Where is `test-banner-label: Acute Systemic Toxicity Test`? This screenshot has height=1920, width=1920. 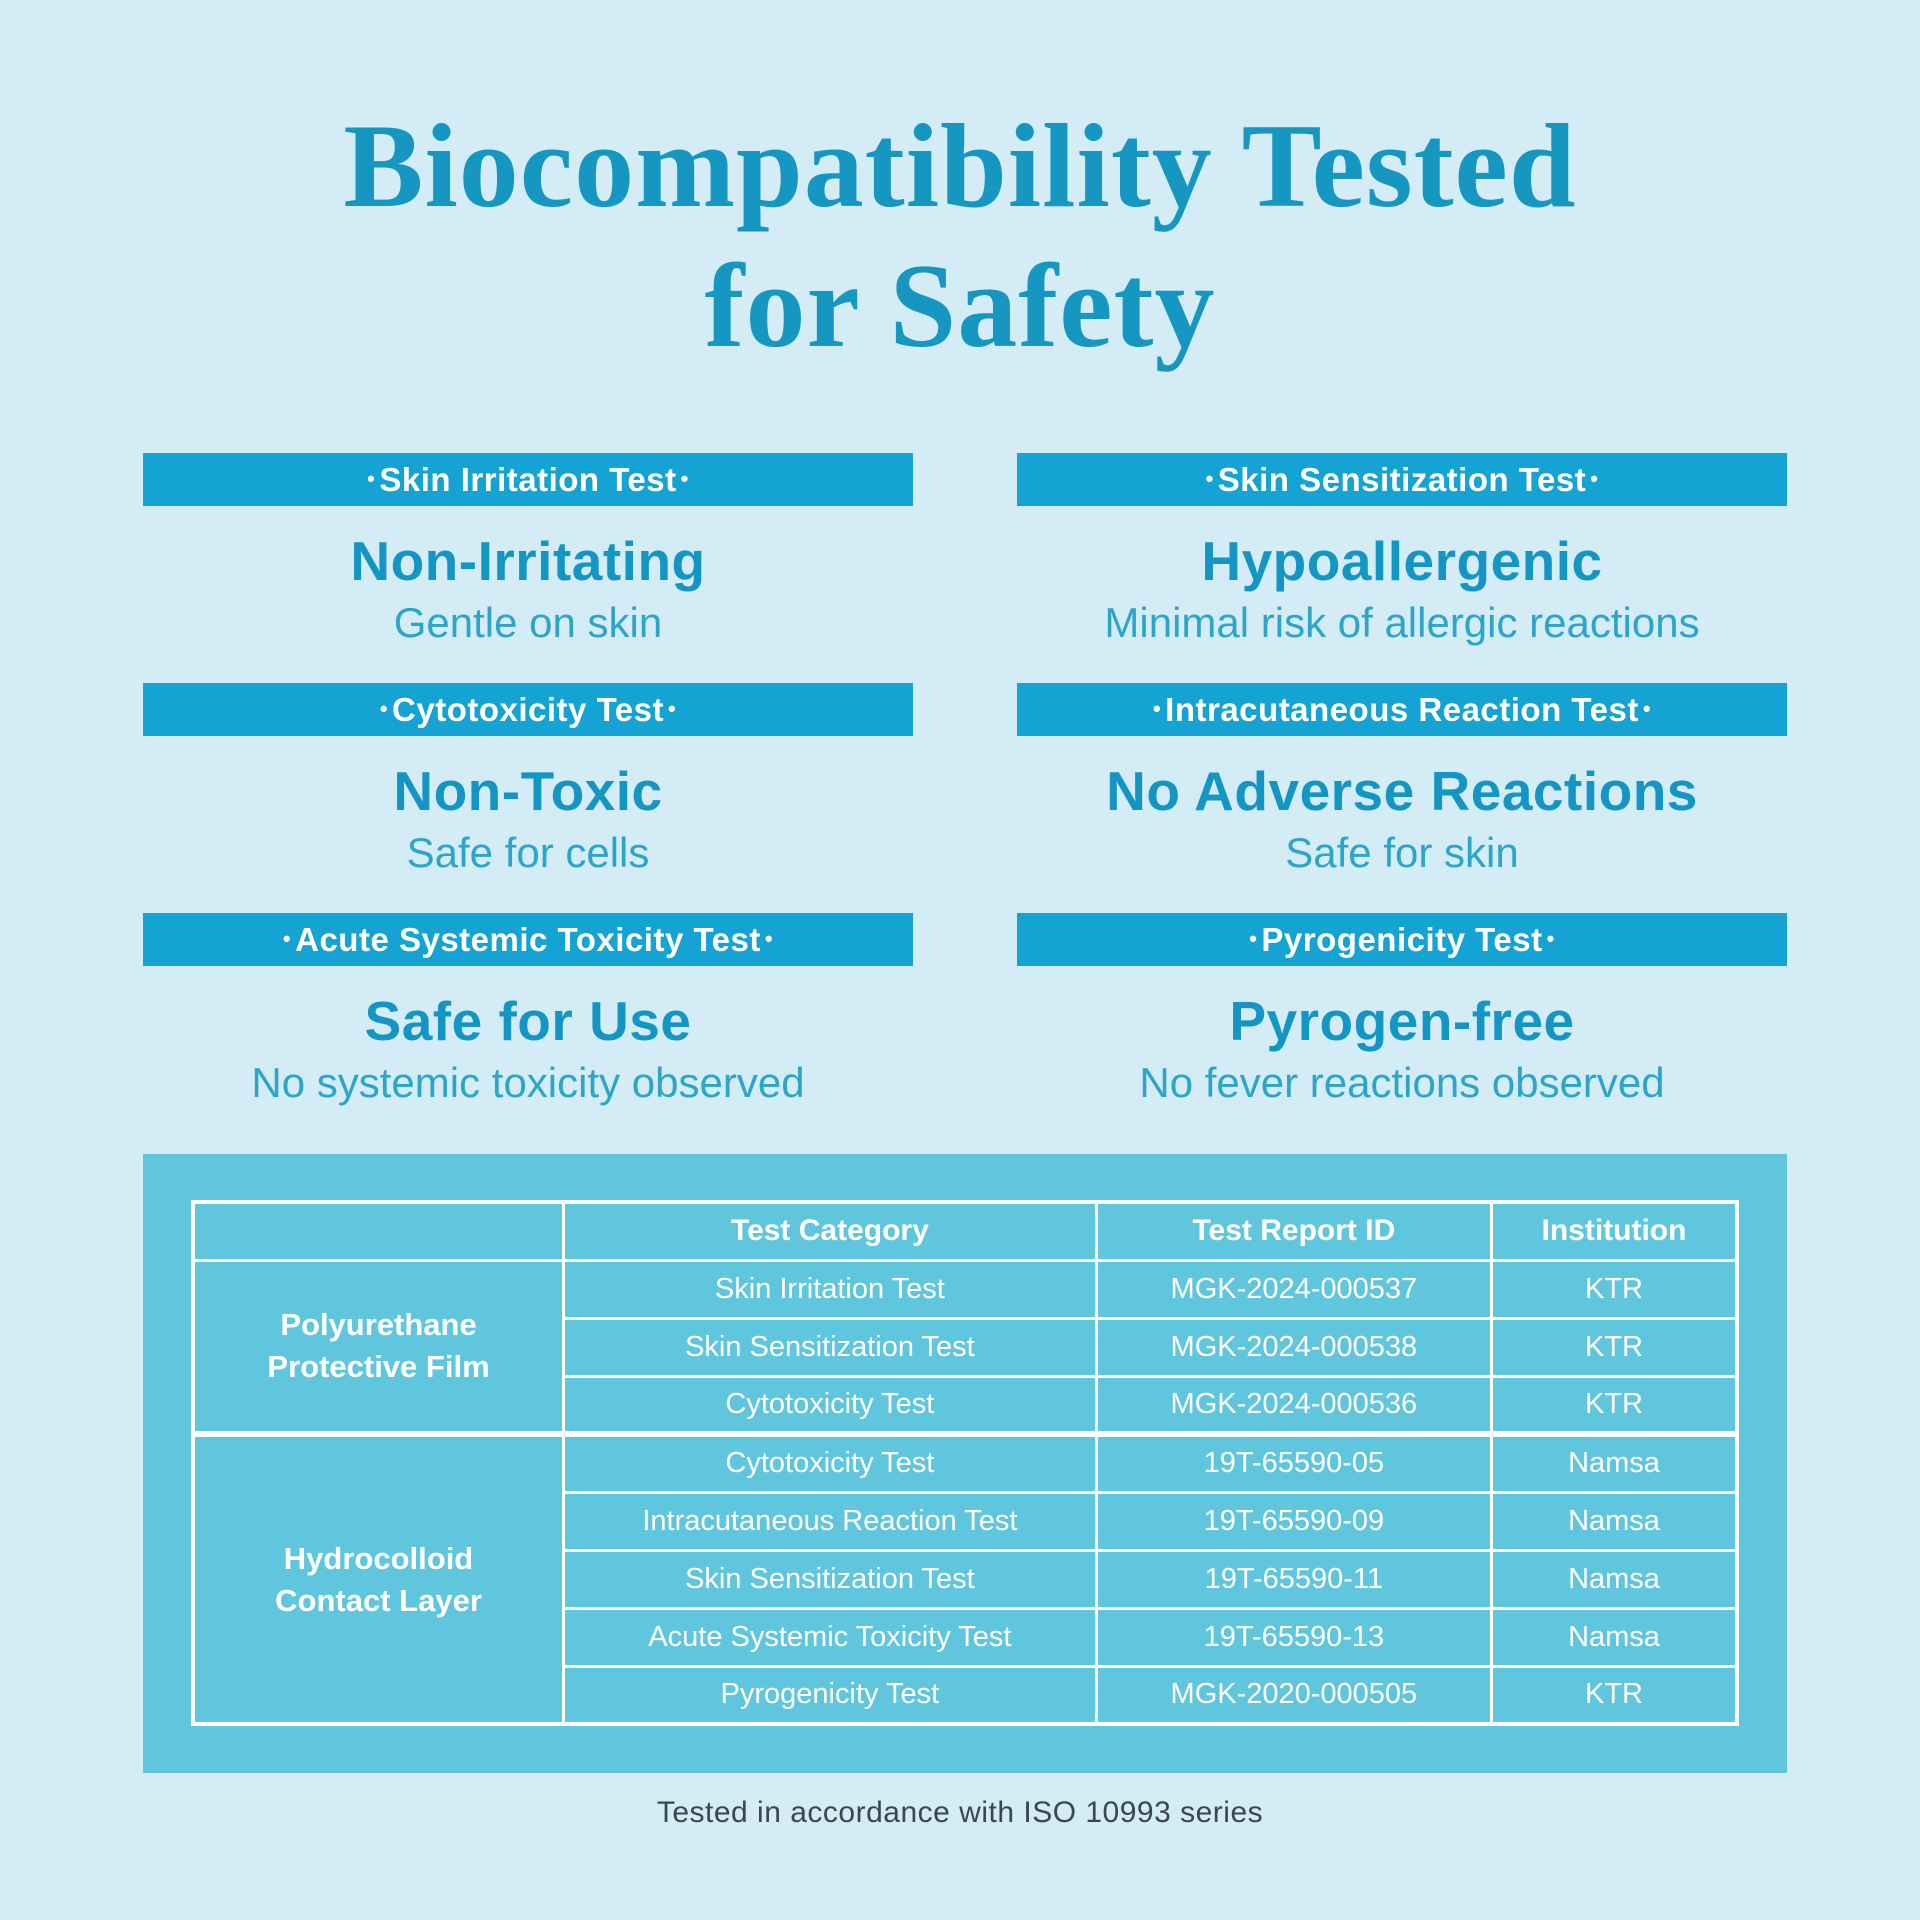
test-banner-label: Acute Systemic Toxicity Test is located at coordinates (528, 939).